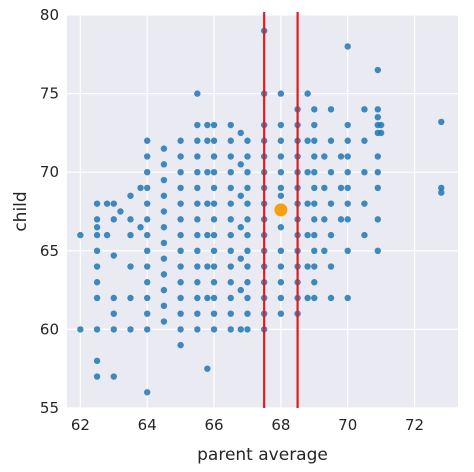  I want to click on x-tick-label: 64, so click(147, 425).